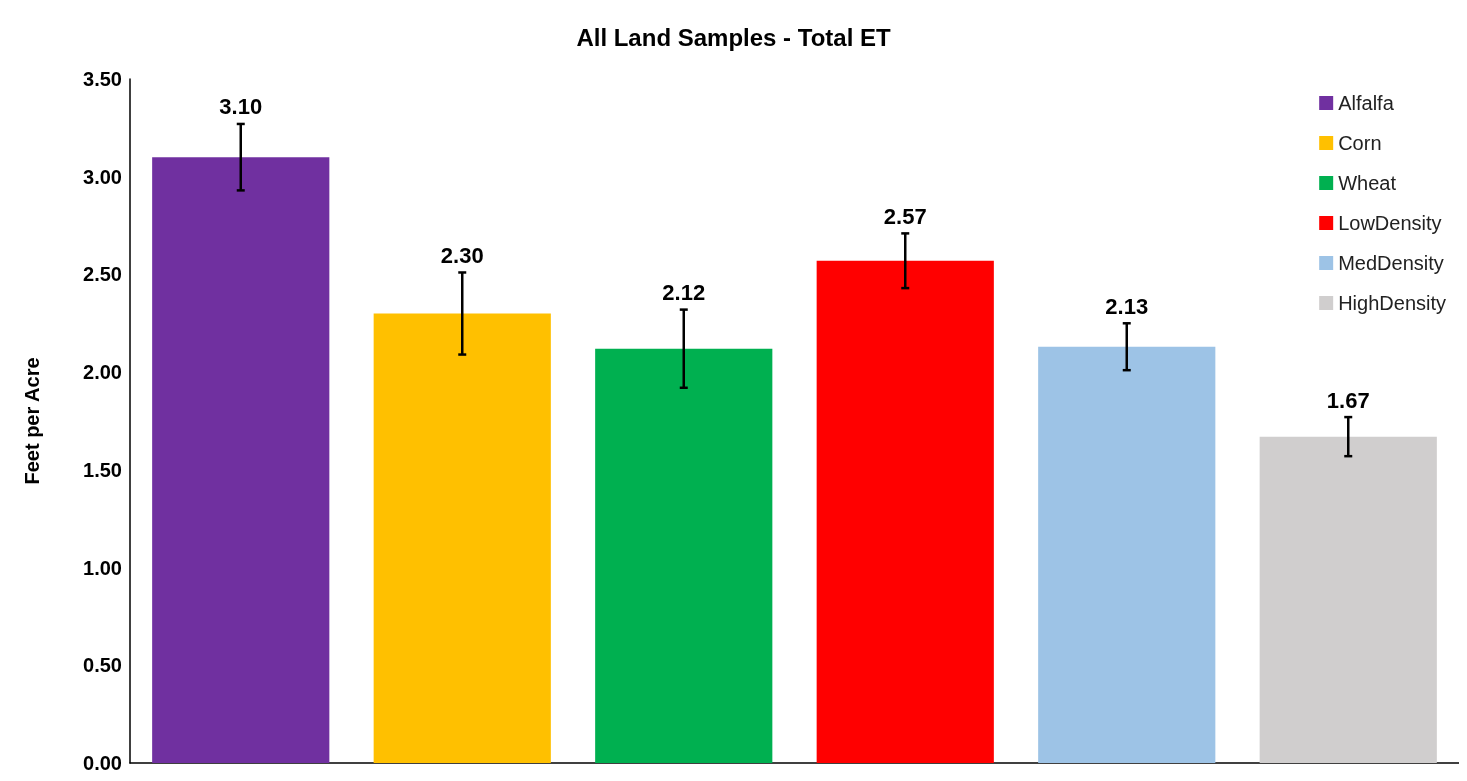  Describe the element at coordinates (1390, 223) in the screenshot. I see `legend-label: LowDensity` at that location.